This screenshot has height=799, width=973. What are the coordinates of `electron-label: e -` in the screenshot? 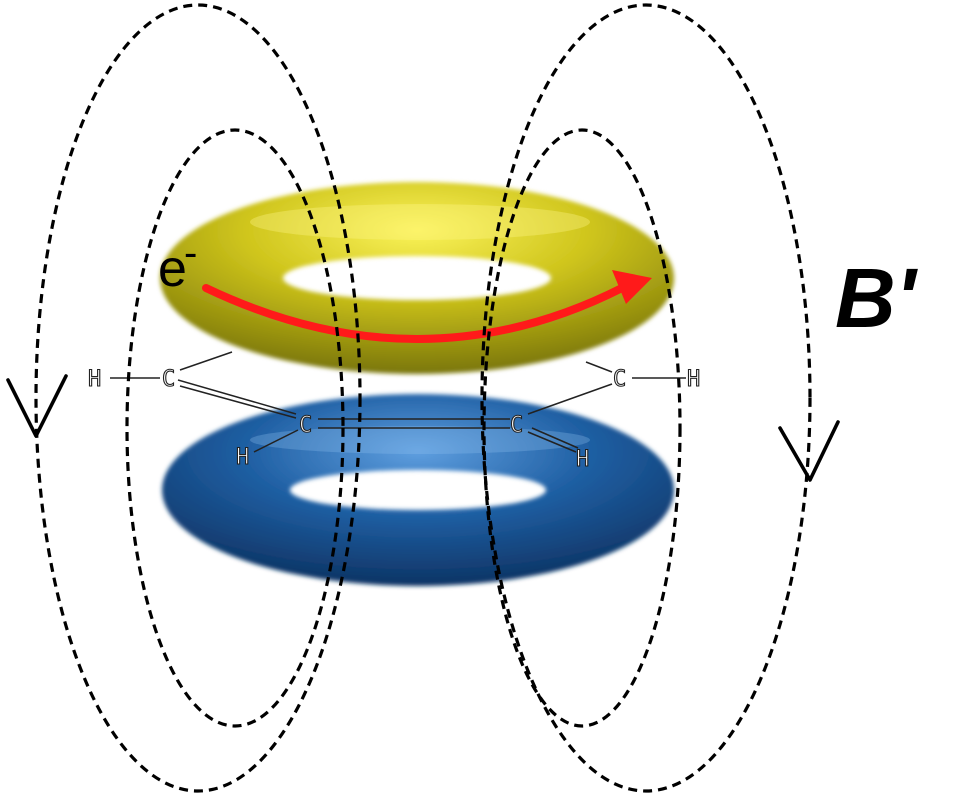 It's located at (177, 264).